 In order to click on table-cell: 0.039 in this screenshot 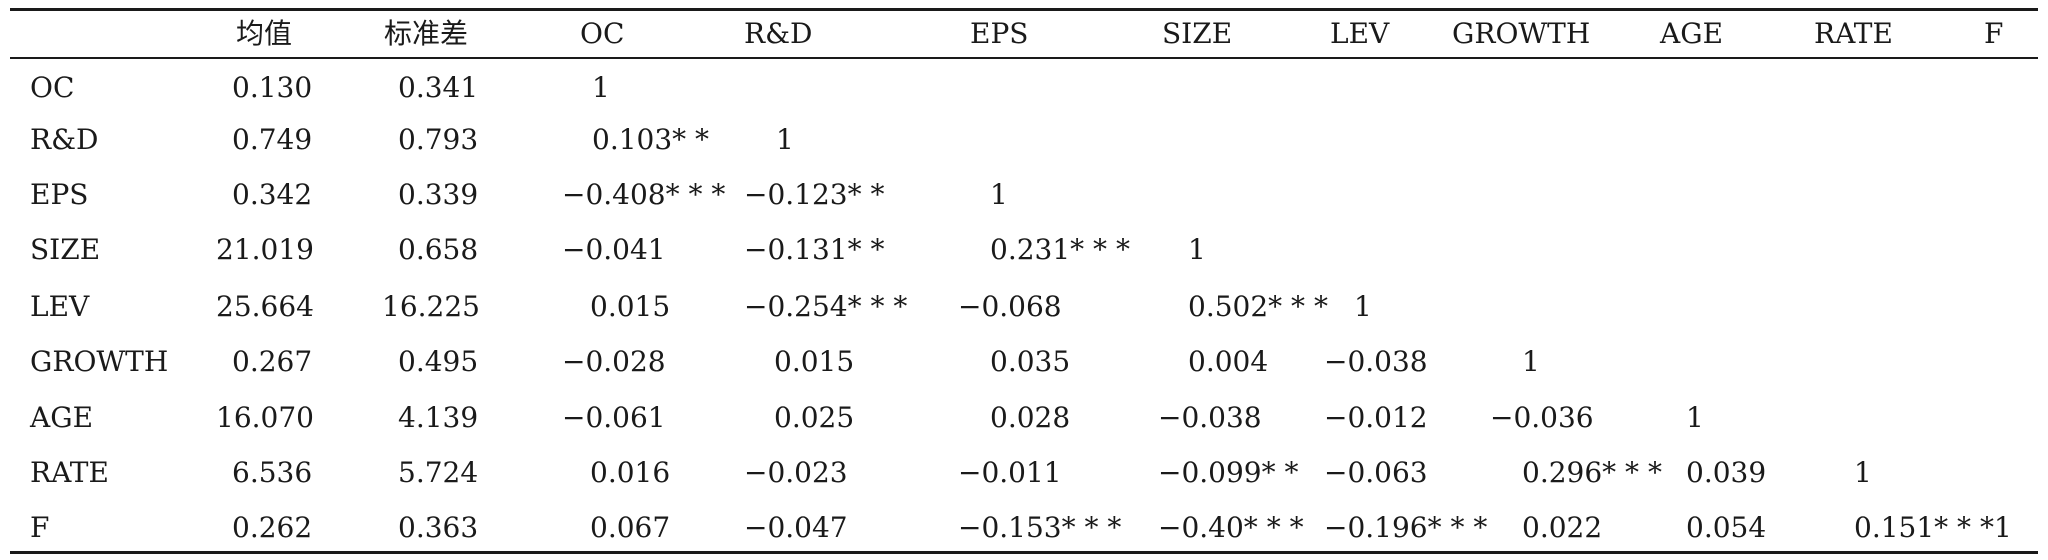, I will do `click(1726, 472)`.